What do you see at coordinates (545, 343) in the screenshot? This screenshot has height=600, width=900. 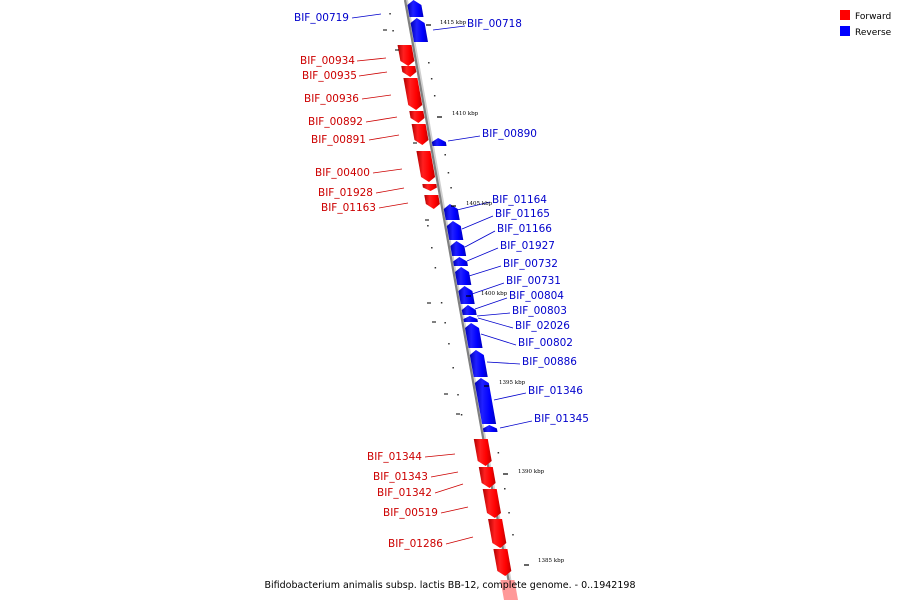 I see `gene-label: BIF_00802` at bounding box center [545, 343].